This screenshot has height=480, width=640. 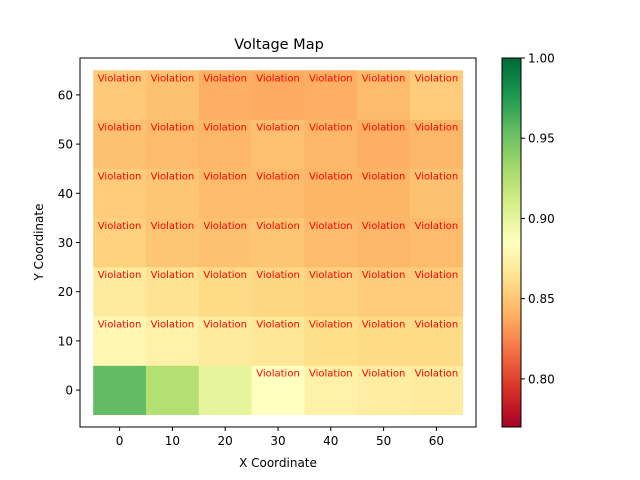 What do you see at coordinates (437, 324) in the screenshot?
I see `violation-label-60-10: Violation` at bounding box center [437, 324].